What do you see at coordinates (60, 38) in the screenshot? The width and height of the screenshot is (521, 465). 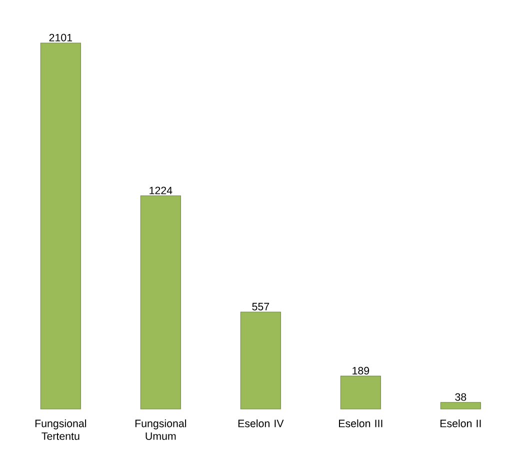 I see `data-label: 2101` at bounding box center [60, 38].